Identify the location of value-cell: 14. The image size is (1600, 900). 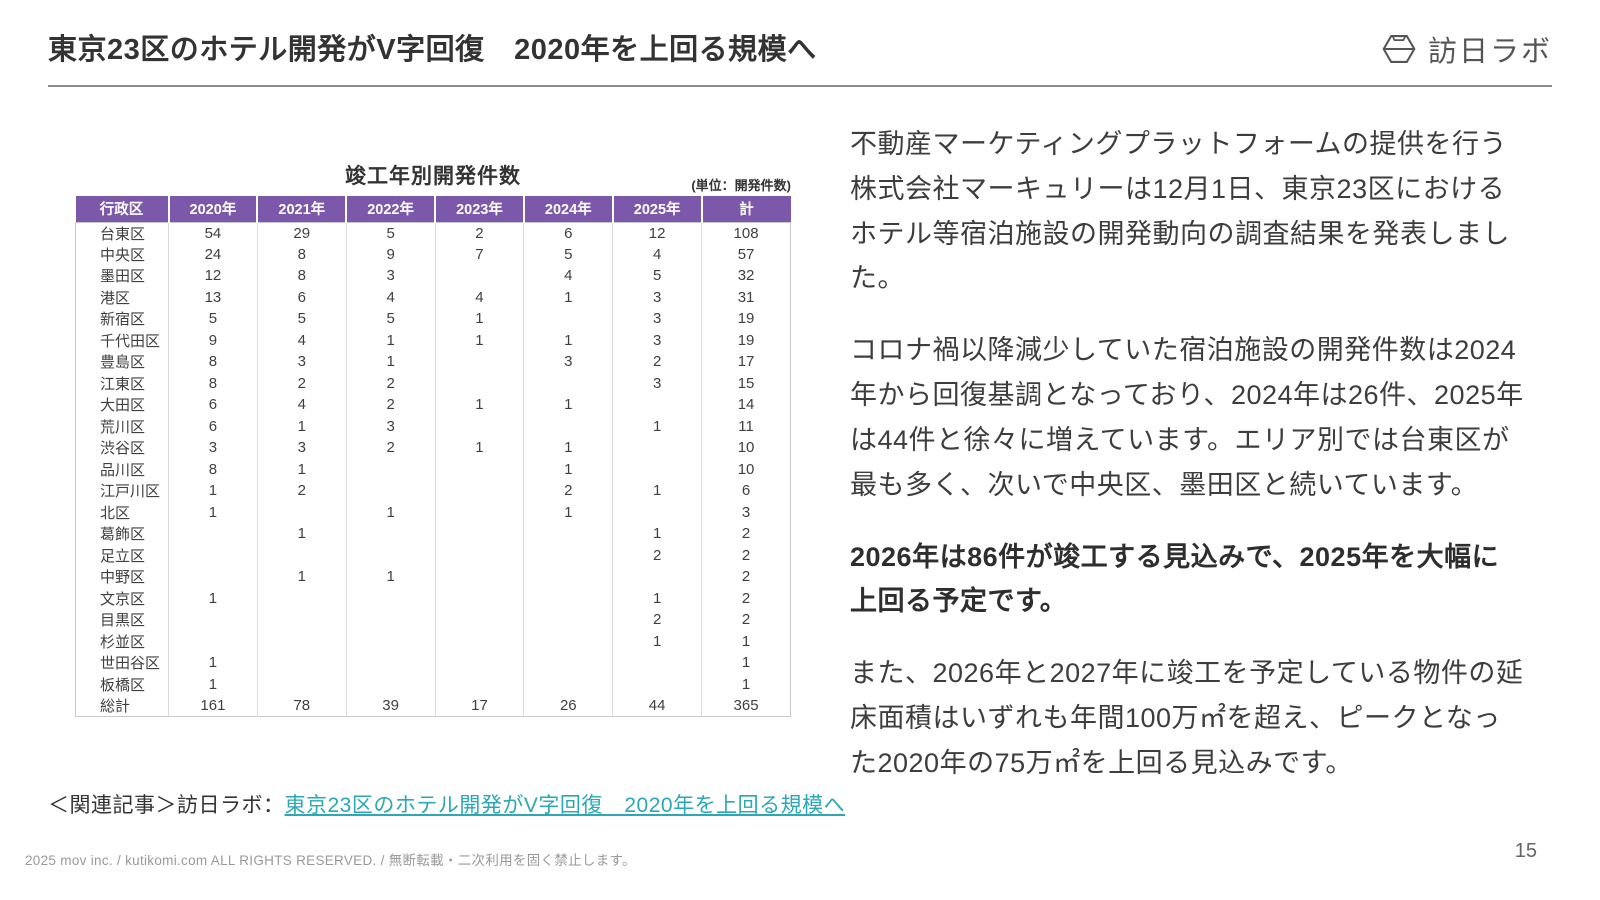
(746, 405).